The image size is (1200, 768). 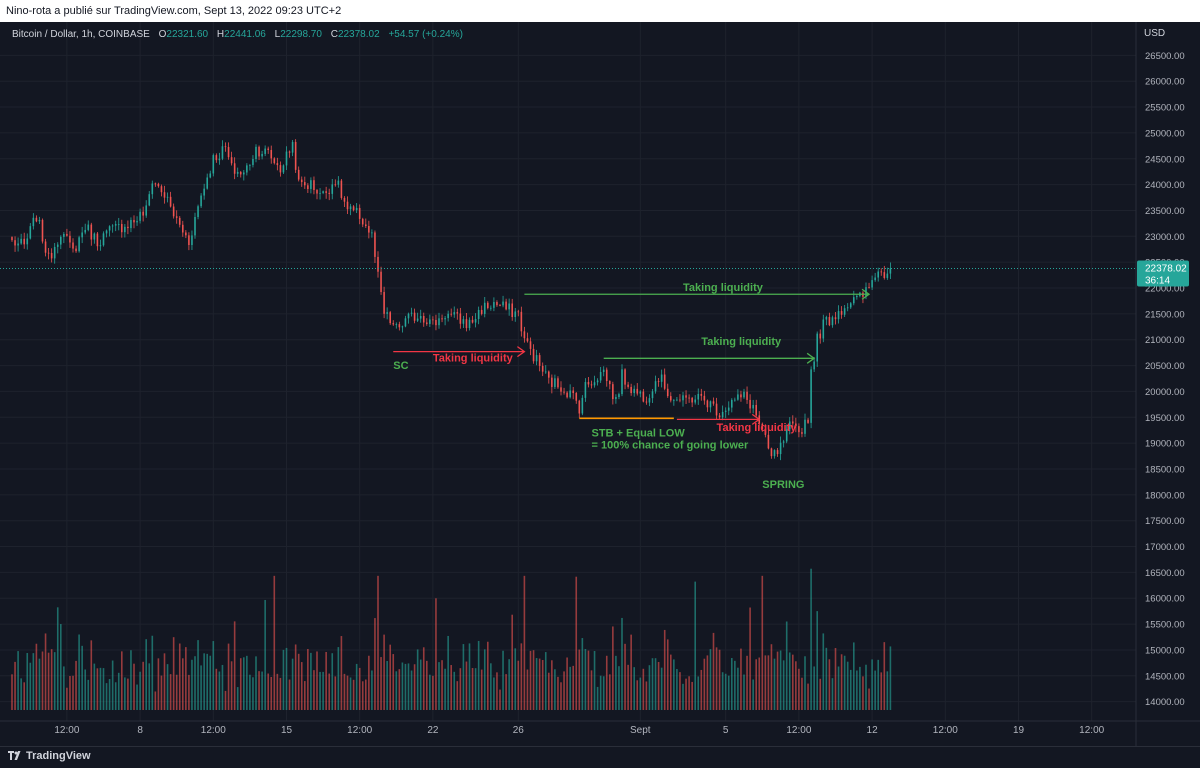 I want to click on high-label: H, so click(x=220, y=34).